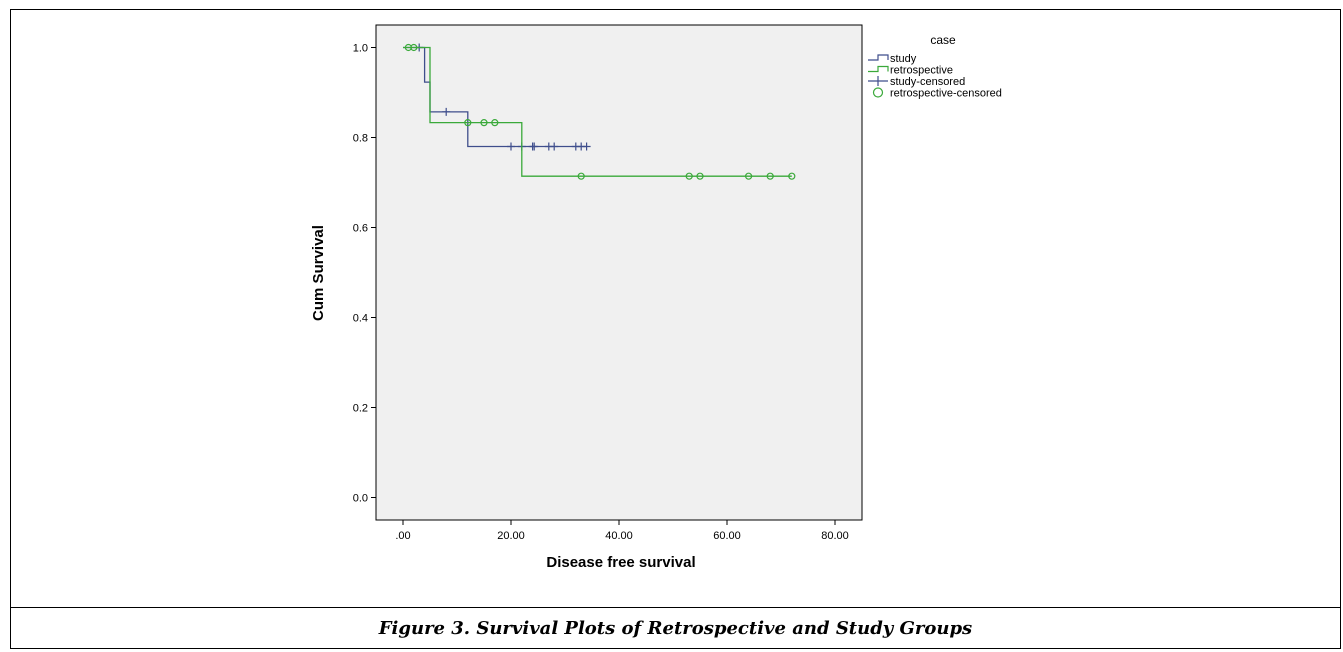 The height and width of the screenshot is (652, 1343). Describe the element at coordinates (318, 273) in the screenshot. I see `y-axis-title: Cum Survival` at that location.